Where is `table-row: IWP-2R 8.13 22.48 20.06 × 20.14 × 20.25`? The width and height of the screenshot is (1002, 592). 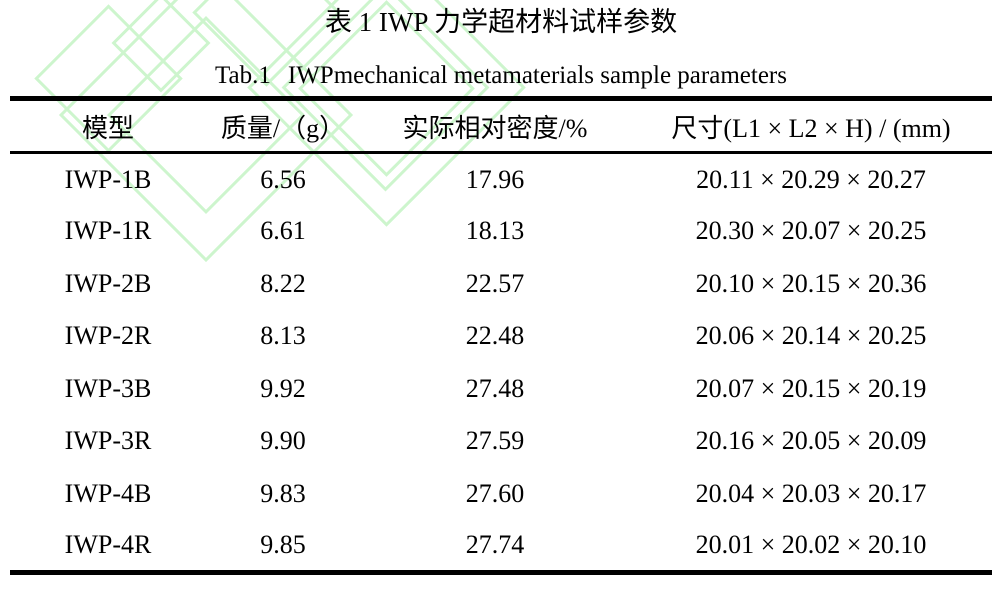 table-row: IWP-2R 8.13 22.48 20.06 × 20.14 × 20.25 is located at coordinates (501, 336).